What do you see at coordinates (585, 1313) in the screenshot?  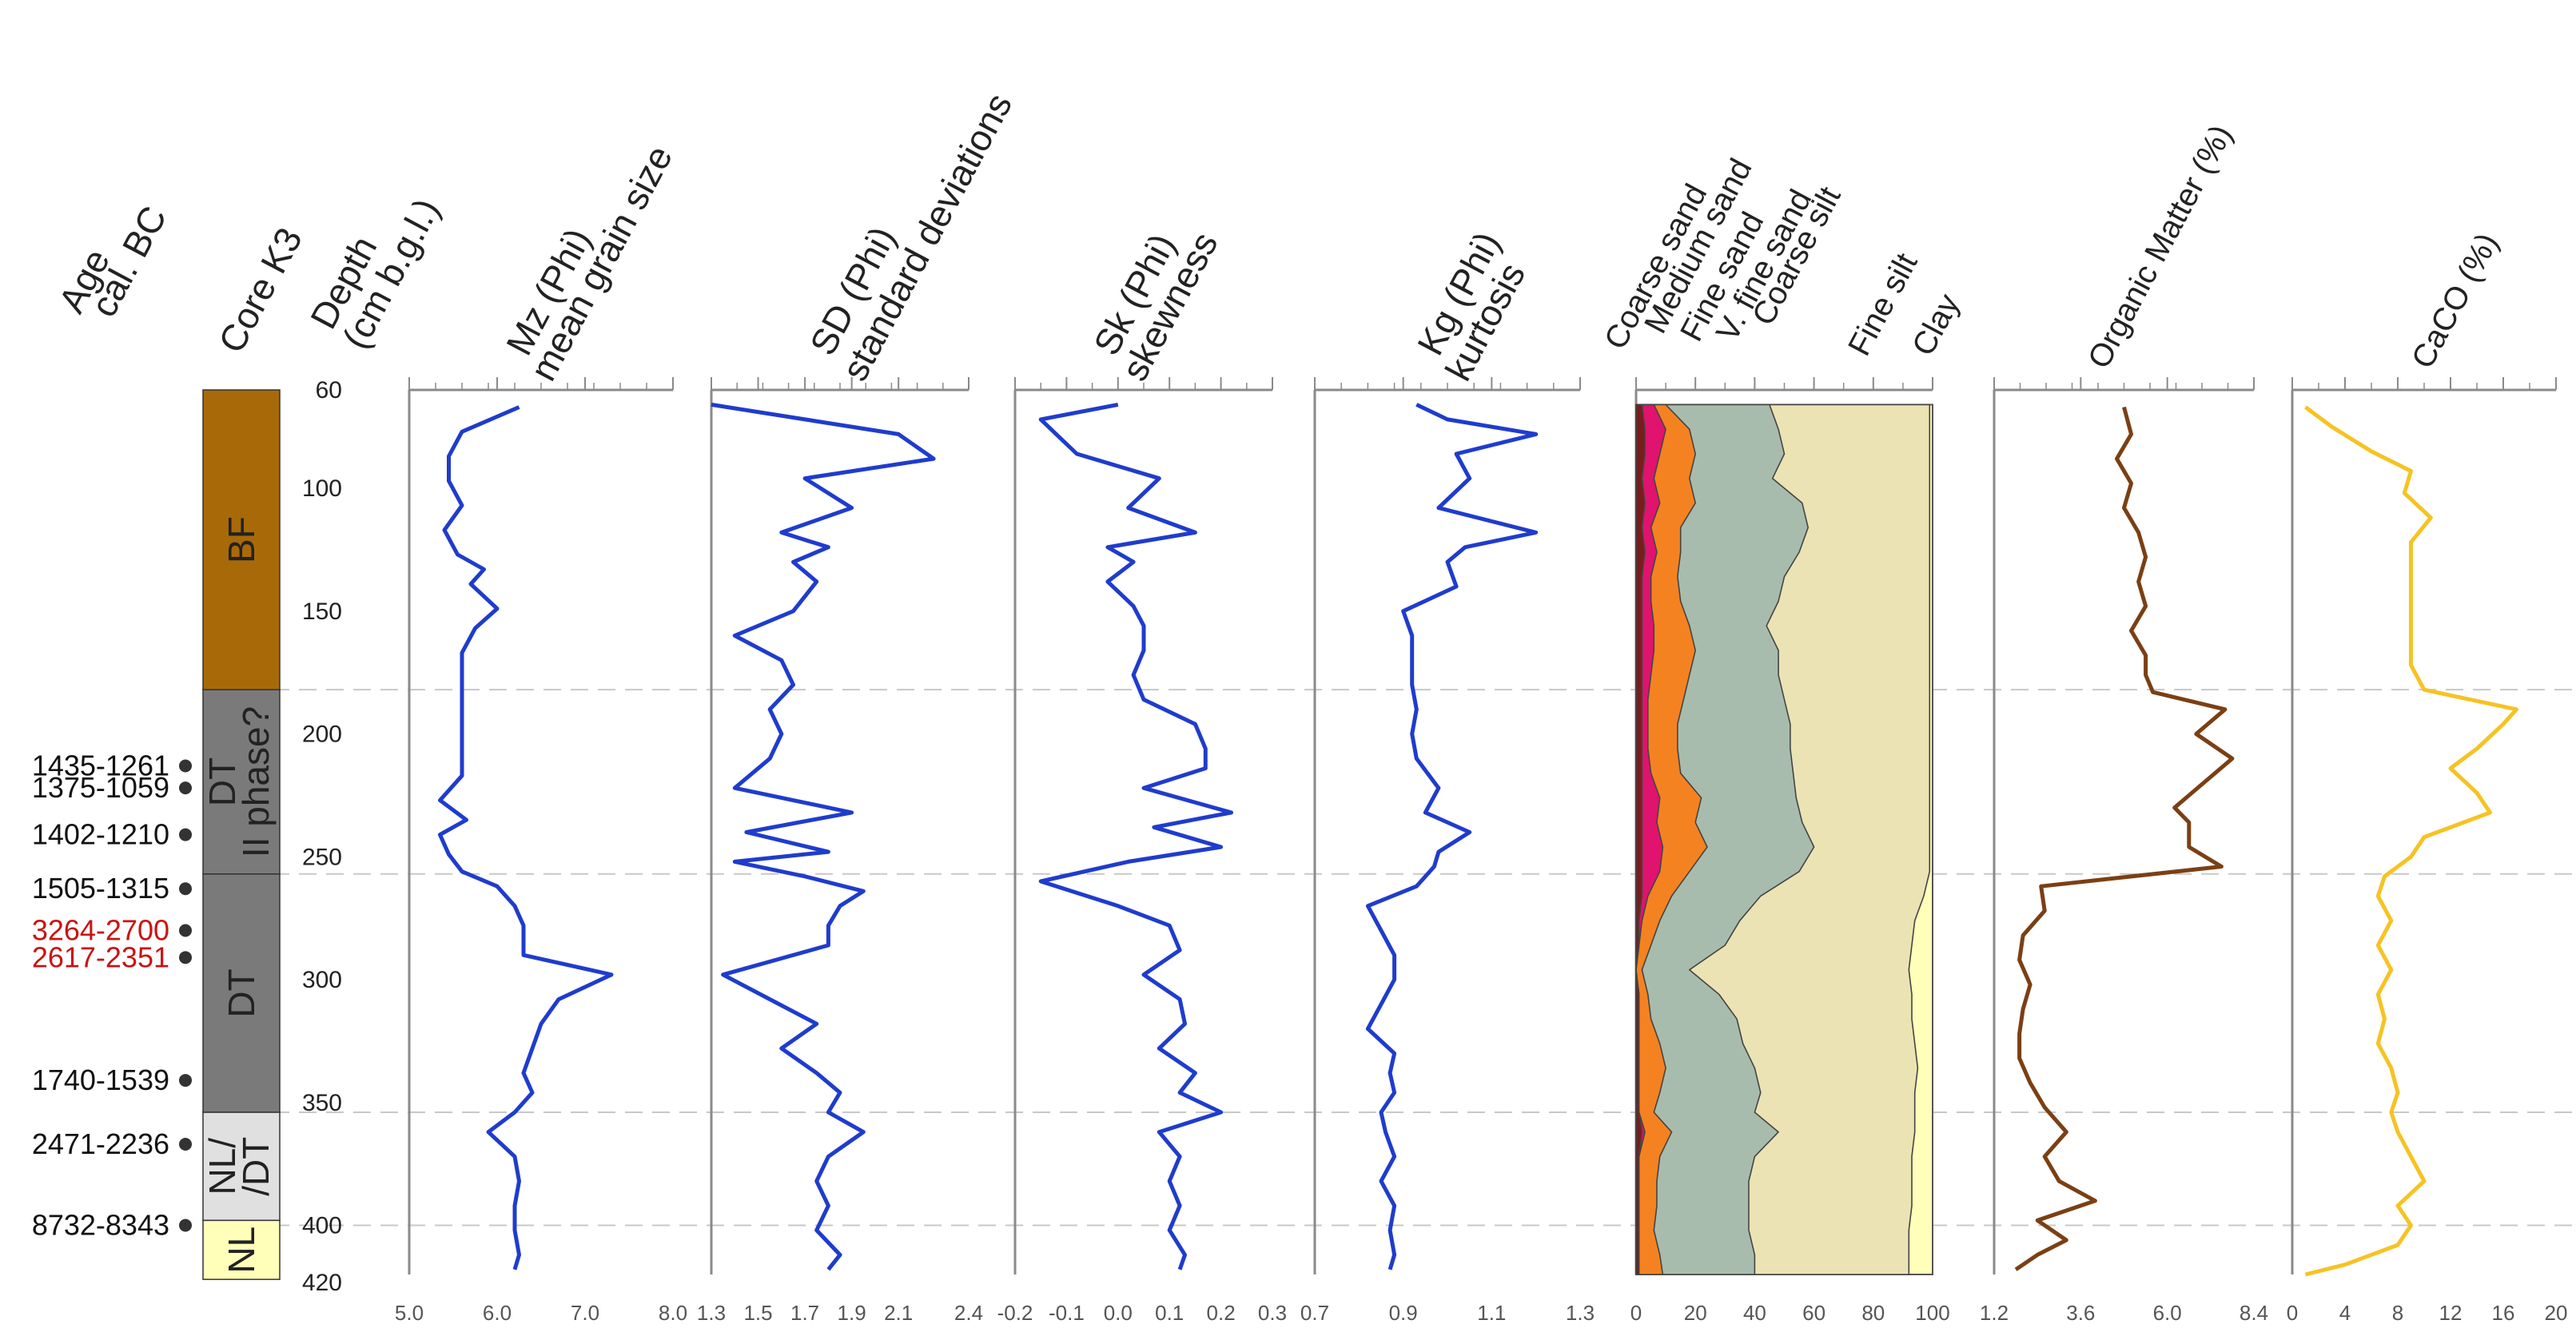 I see `x-tick-label: 7.0` at bounding box center [585, 1313].